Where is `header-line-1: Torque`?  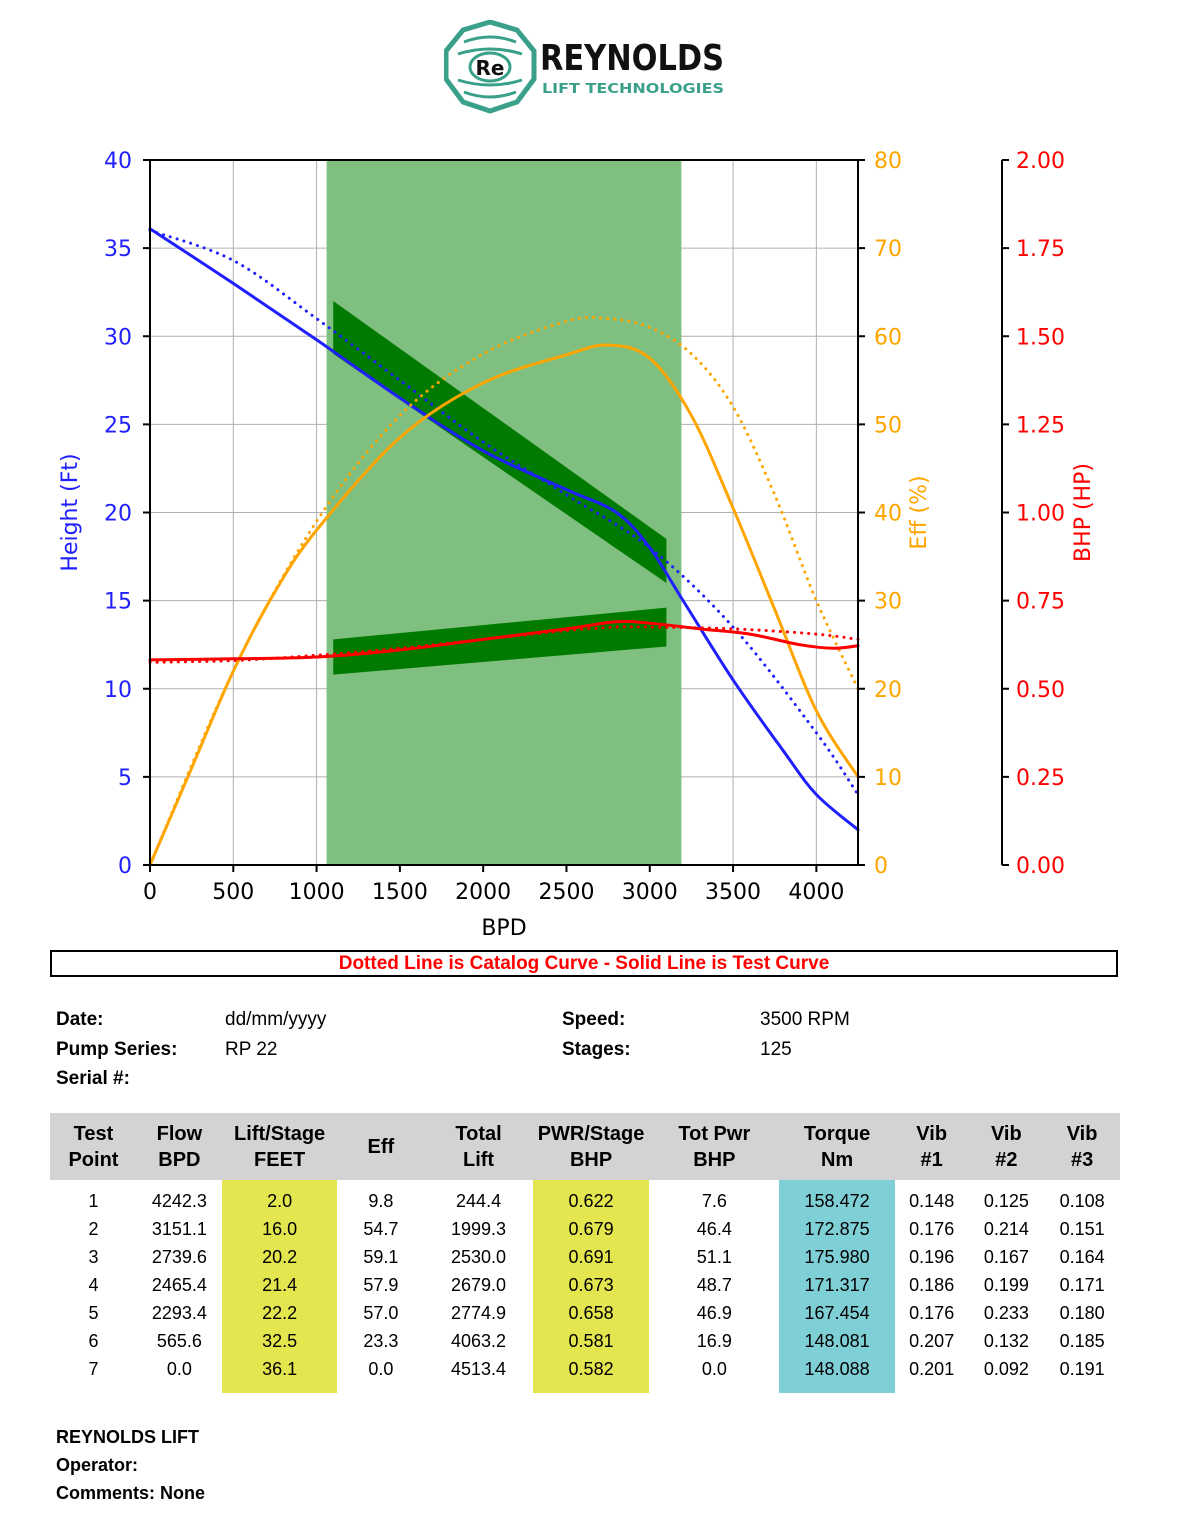 header-line-1: Torque is located at coordinates (837, 1134).